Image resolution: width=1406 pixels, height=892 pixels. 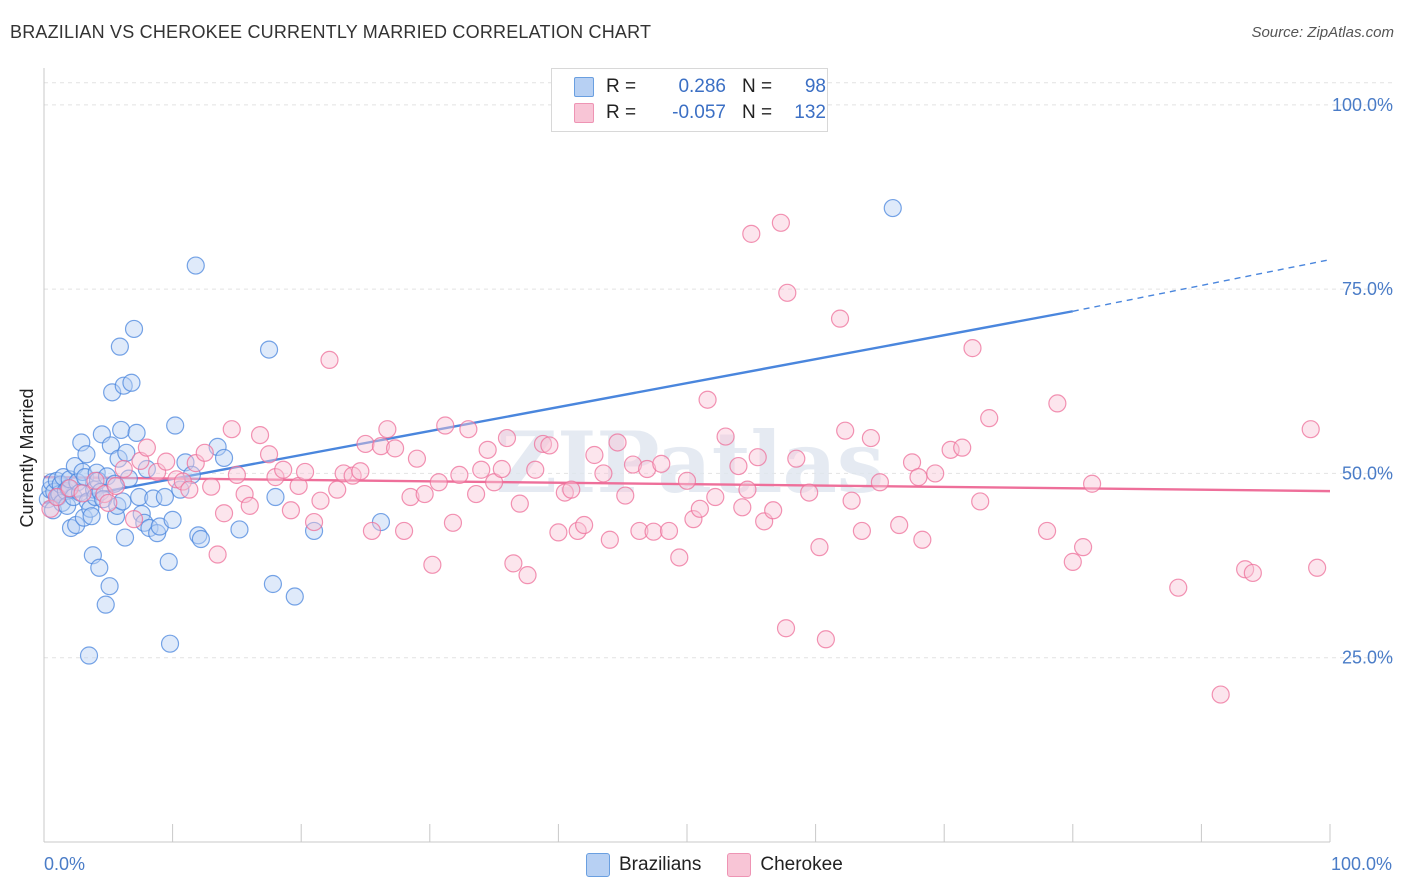 I want to click on legend-n-label: N =, so click(x=757, y=112).